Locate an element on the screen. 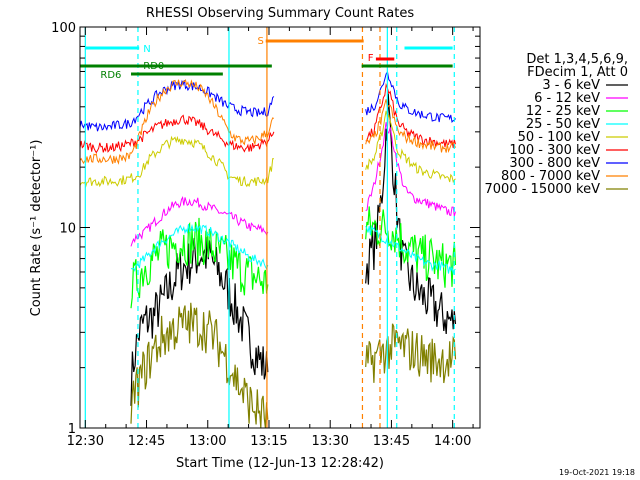 This screenshot has width=640, height=480. x-tick-label-1: 12:45 is located at coordinates (146, 441).